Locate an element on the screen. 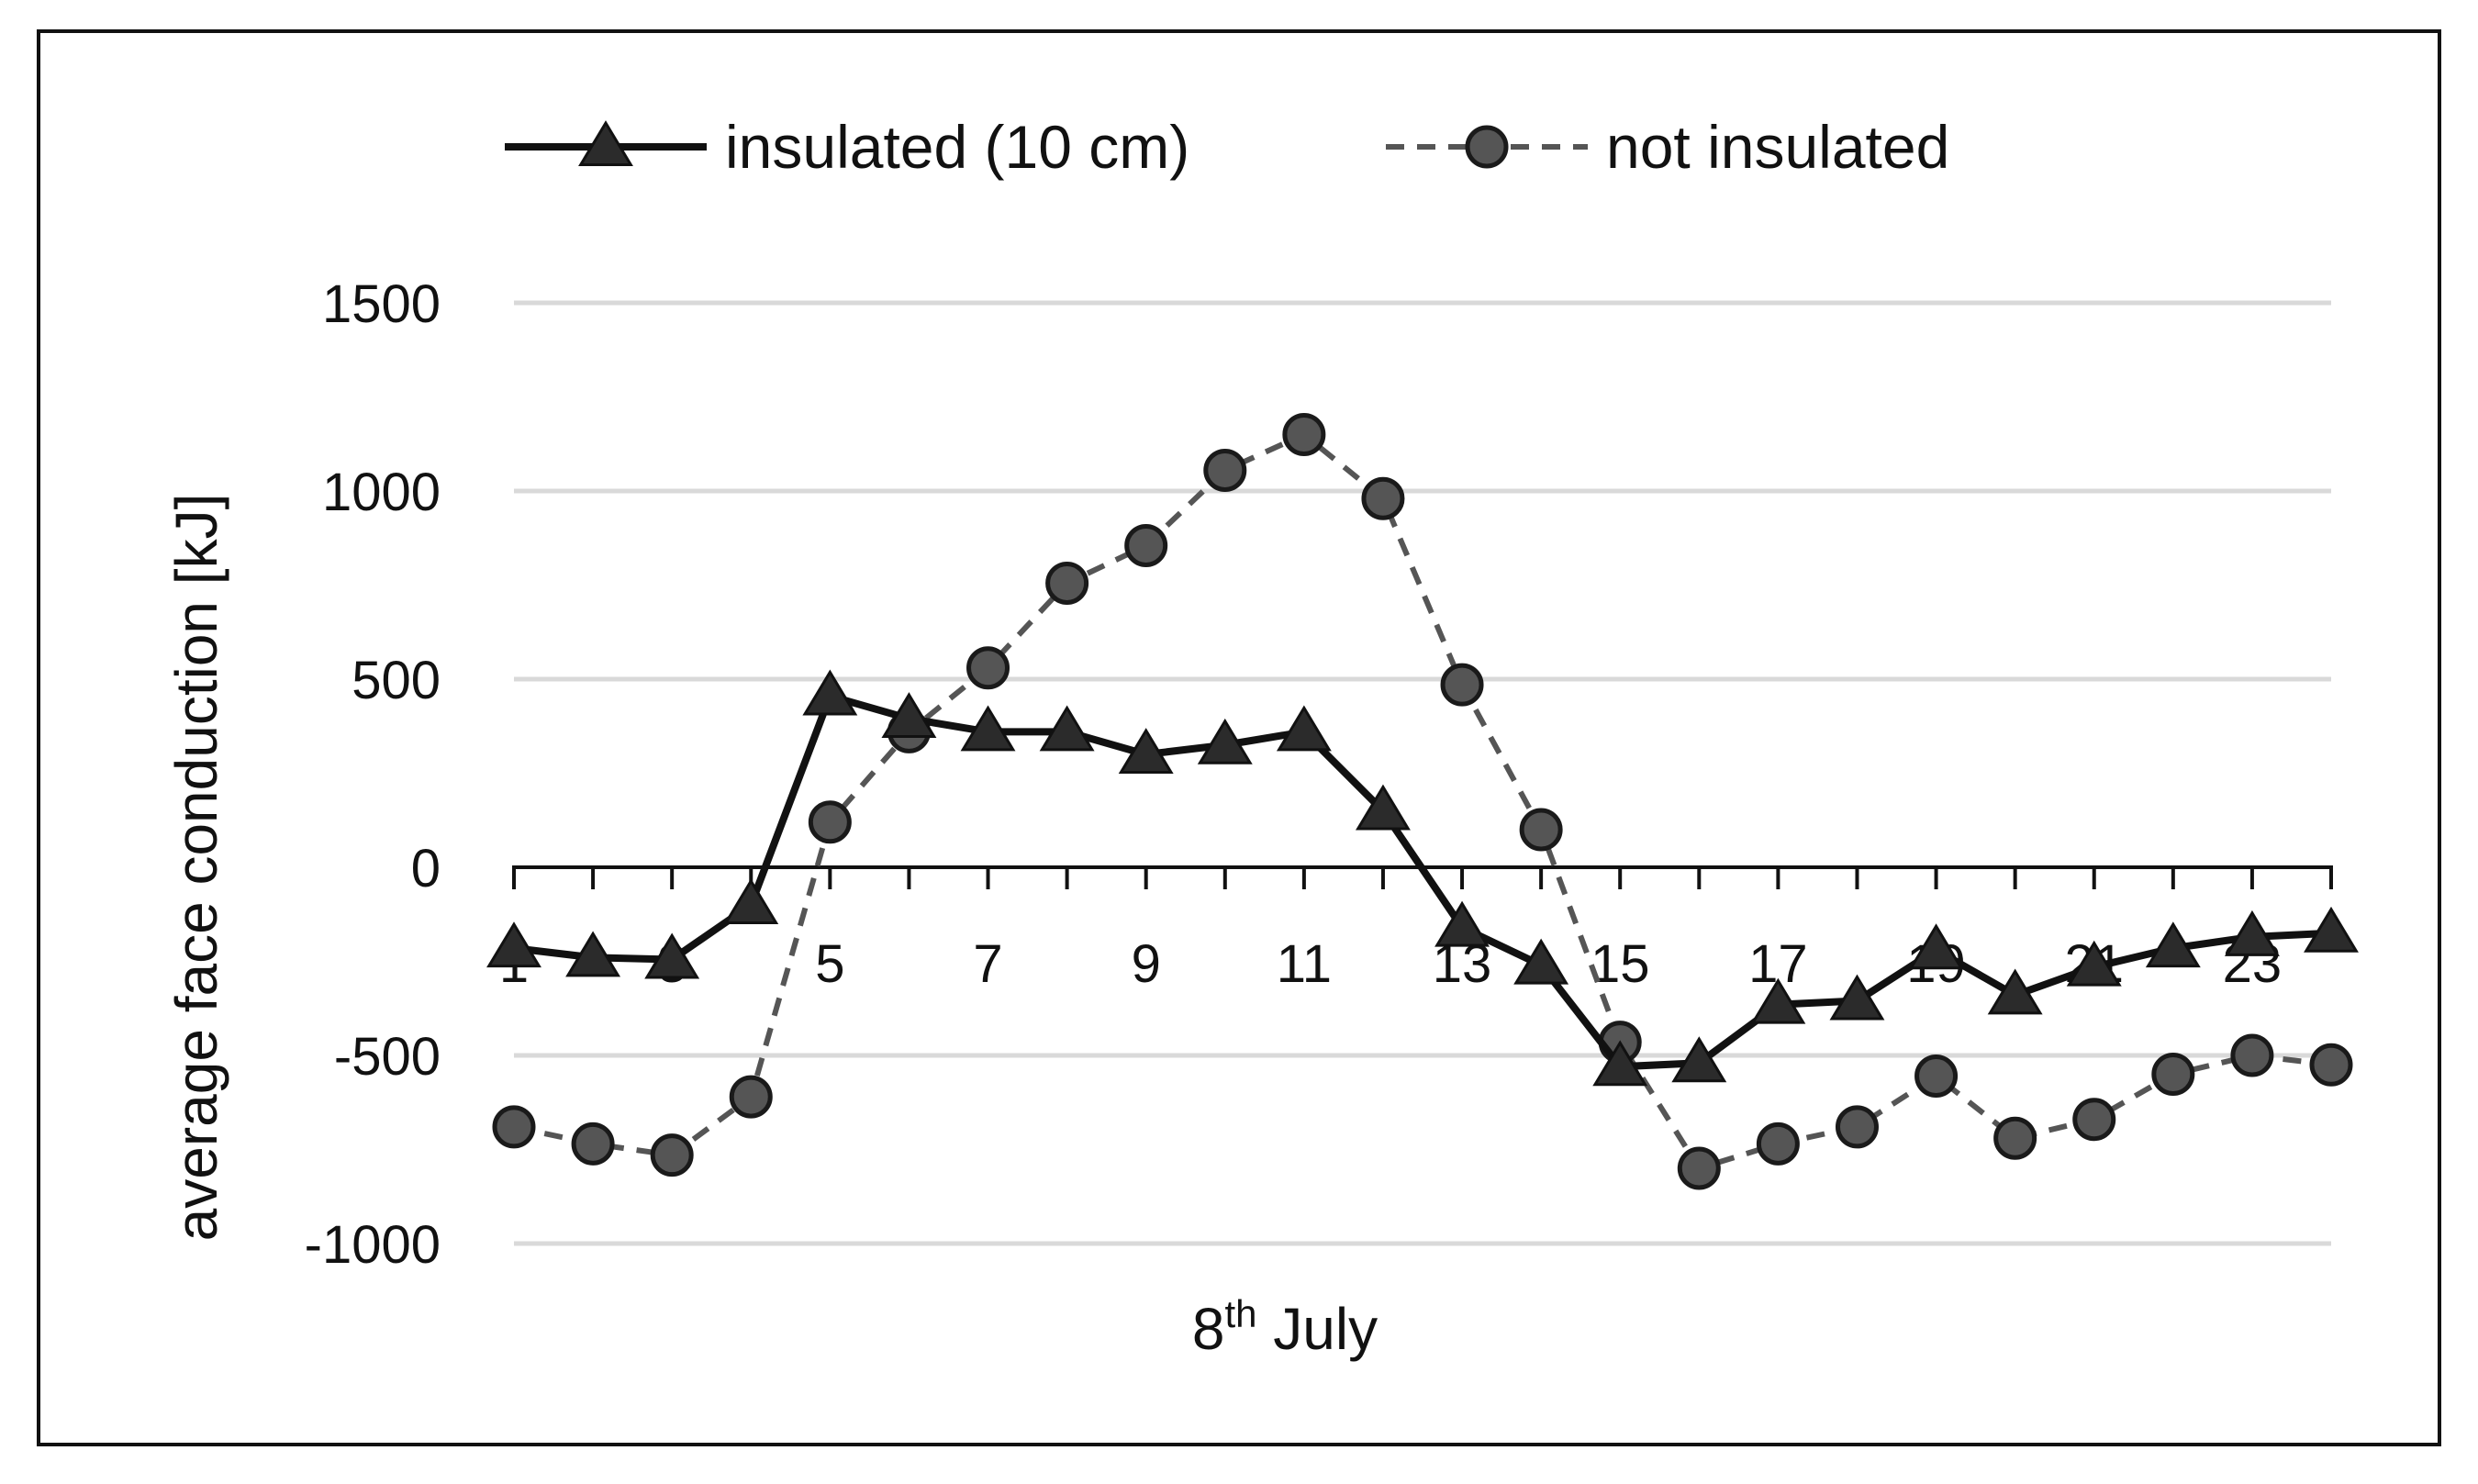 The width and height of the screenshot is (2478, 1484). y-tick-labels: 1500 1000 500 0 -500 -1000 is located at coordinates (373, 774).